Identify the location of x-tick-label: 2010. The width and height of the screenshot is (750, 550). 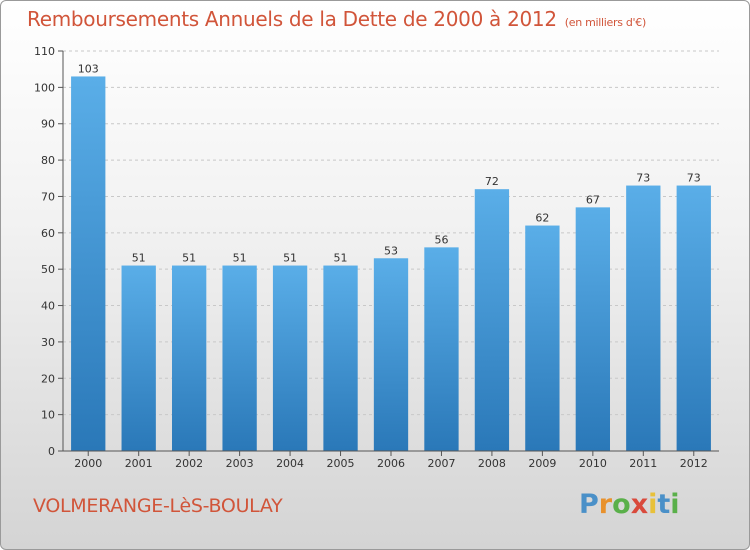
(593, 463).